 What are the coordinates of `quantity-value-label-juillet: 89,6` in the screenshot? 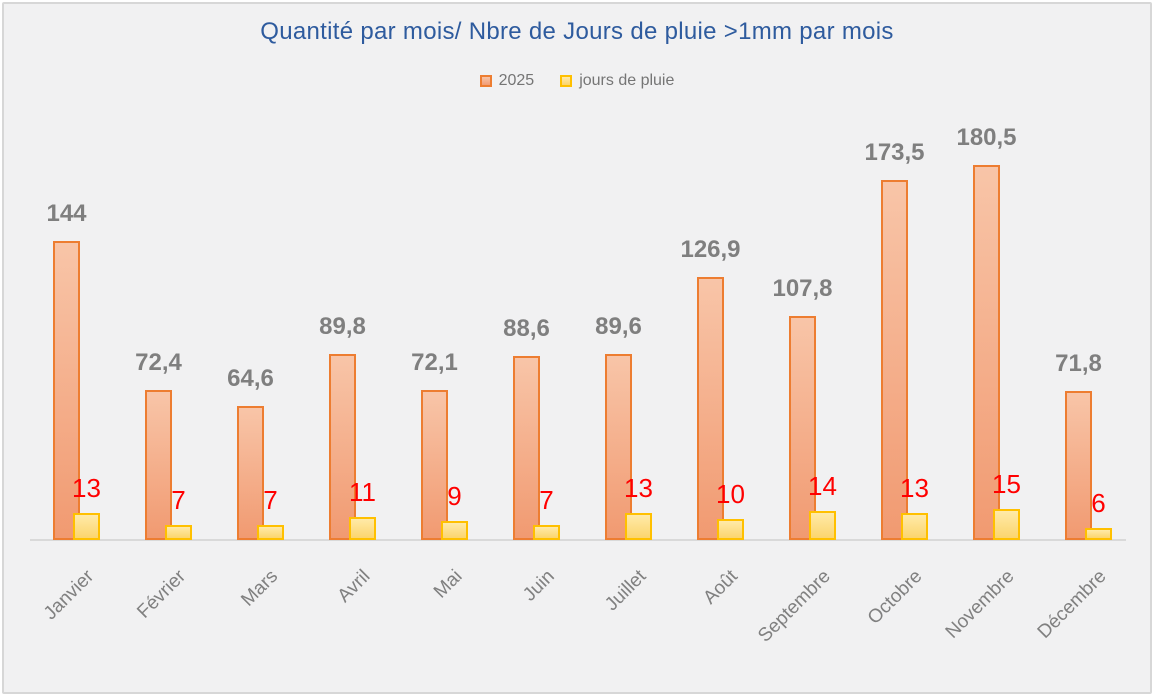 It's located at (618, 326).